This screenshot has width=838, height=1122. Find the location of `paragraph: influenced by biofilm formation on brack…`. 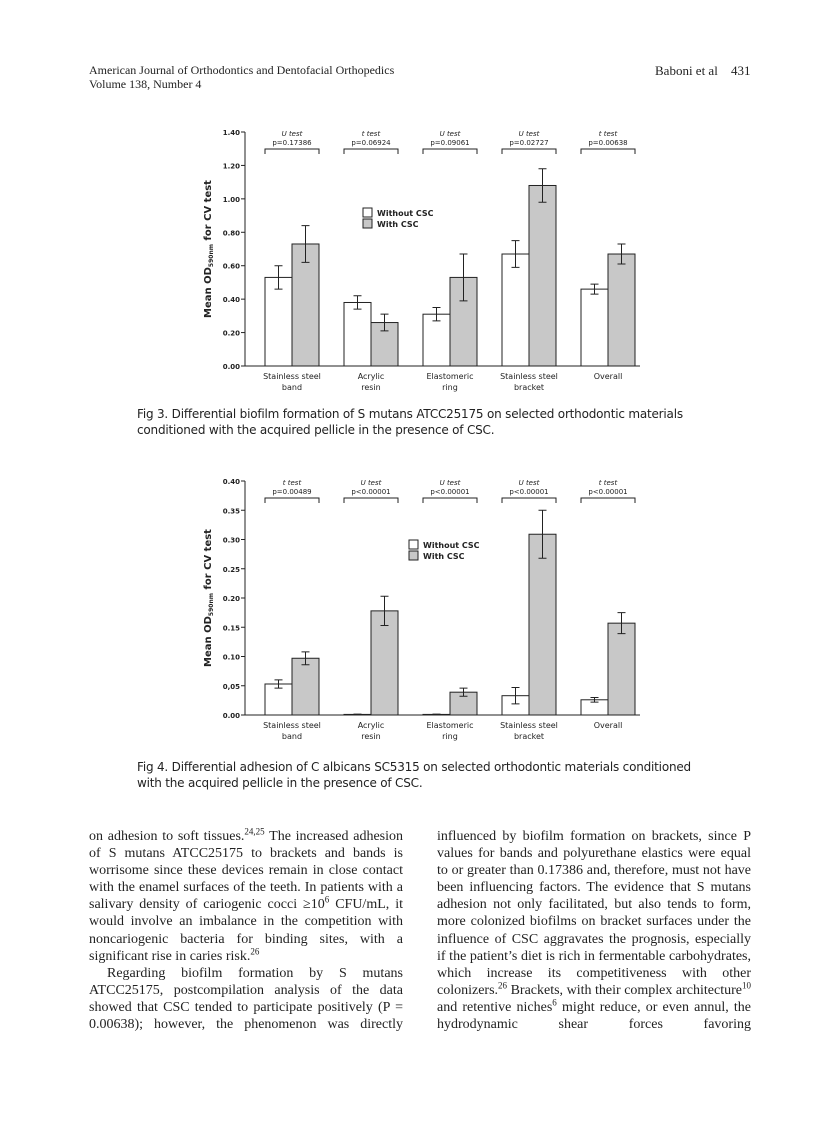

paragraph: influenced by biofilm formation on brack… is located at coordinates (594, 930).